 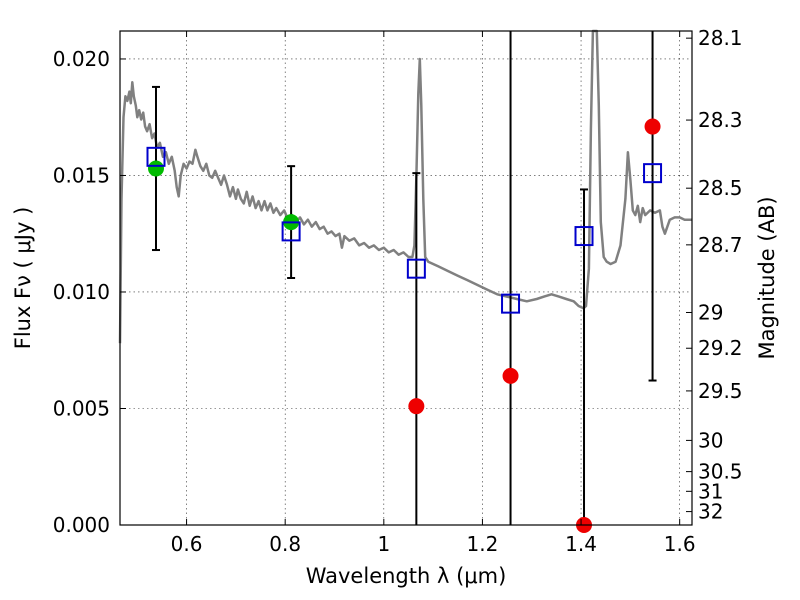 What do you see at coordinates (720, 120) in the screenshot?
I see `right-tick-label: 28.3` at bounding box center [720, 120].